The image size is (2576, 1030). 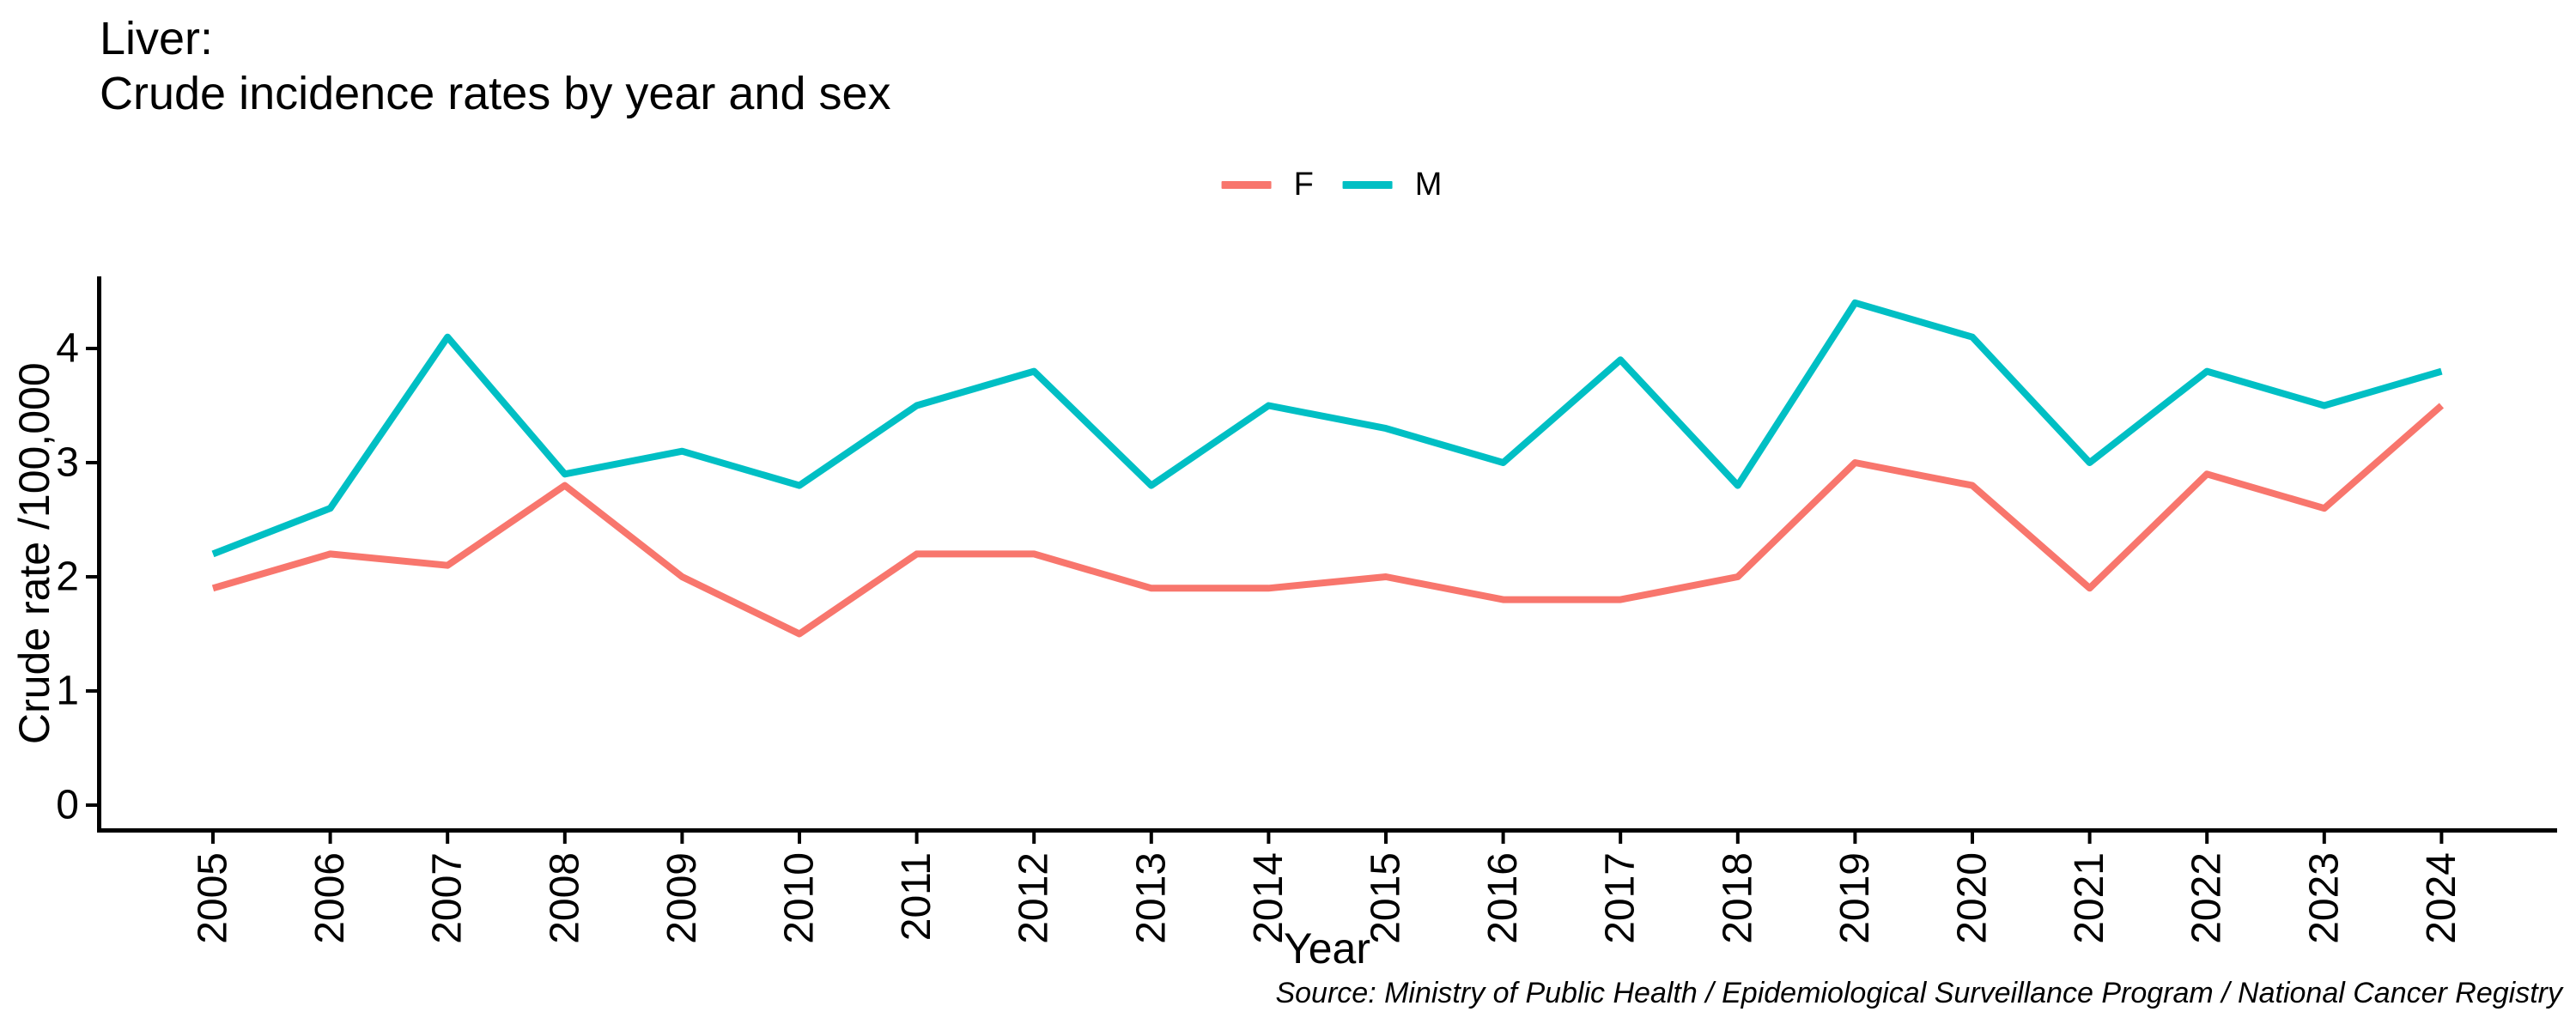 What do you see at coordinates (330, 898) in the screenshot?
I see `x-tick-label: 2006` at bounding box center [330, 898].